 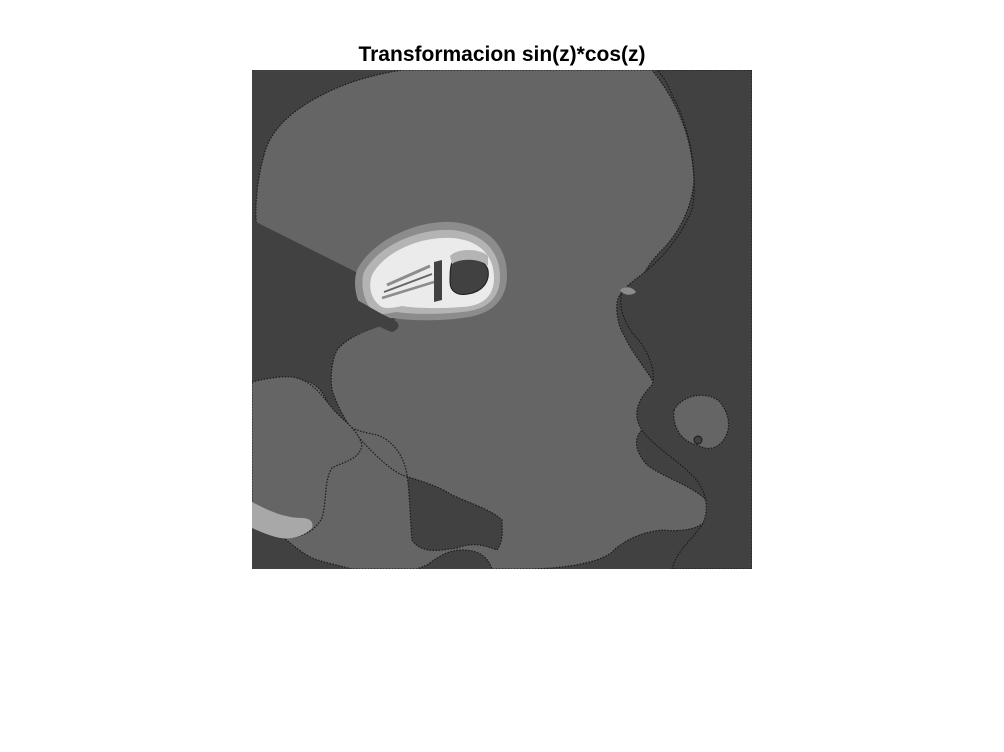 I want to click on figure-title: Transformacion sin(z)*cos(z), so click(x=502, y=54).